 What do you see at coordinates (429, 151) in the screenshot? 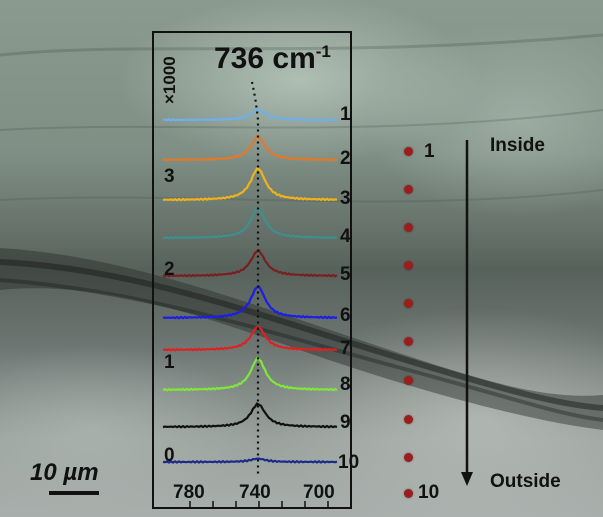
I see `sample-point-label: 1` at bounding box center [429, 151].